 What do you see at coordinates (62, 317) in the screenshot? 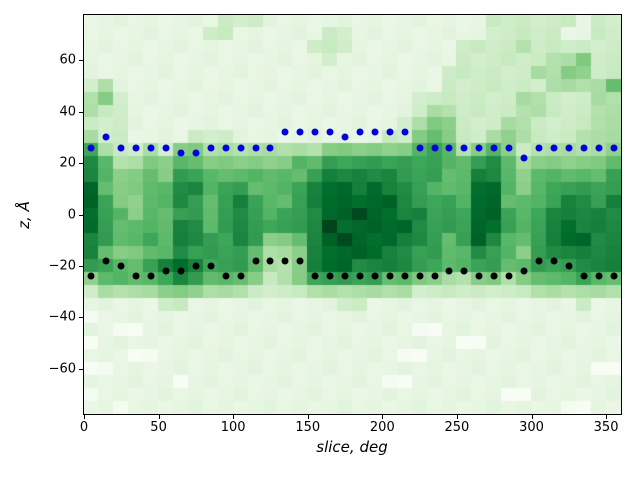
I see `y-tick-label: −40` at bounding box center [62, 317].